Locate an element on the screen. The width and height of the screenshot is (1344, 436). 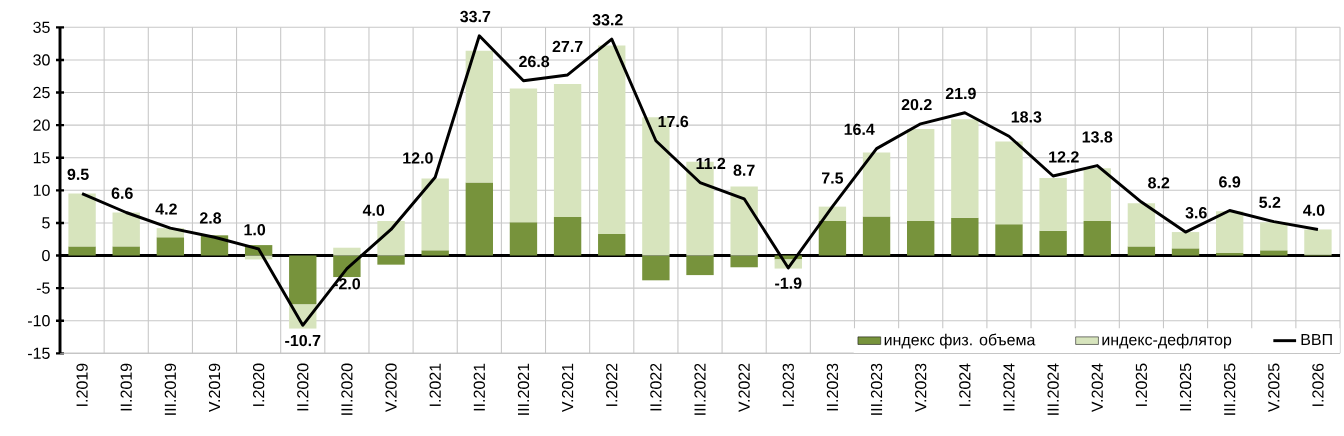
y-tick-label: 15 is located at coordinates (41, 158).